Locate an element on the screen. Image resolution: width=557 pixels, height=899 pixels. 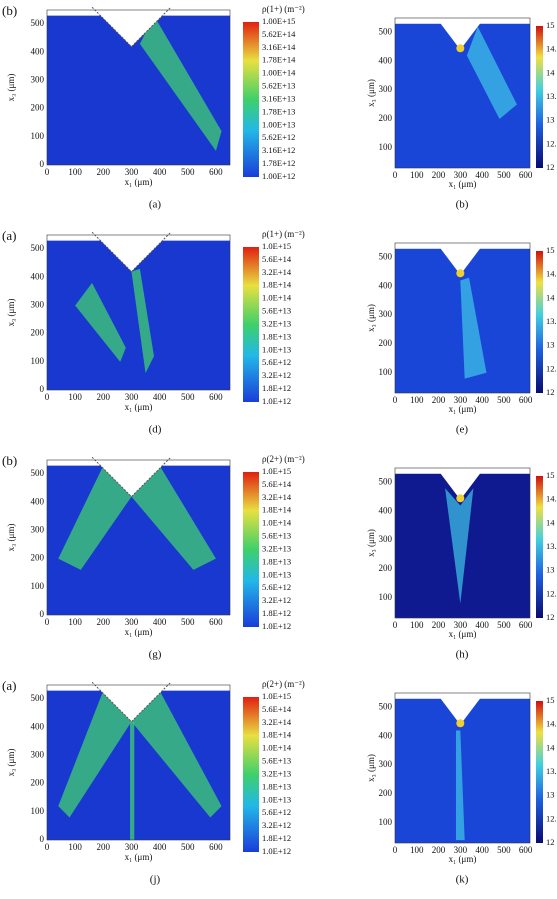
colorbar-label: 1.00E+15 is located at coordinates (278, 21).